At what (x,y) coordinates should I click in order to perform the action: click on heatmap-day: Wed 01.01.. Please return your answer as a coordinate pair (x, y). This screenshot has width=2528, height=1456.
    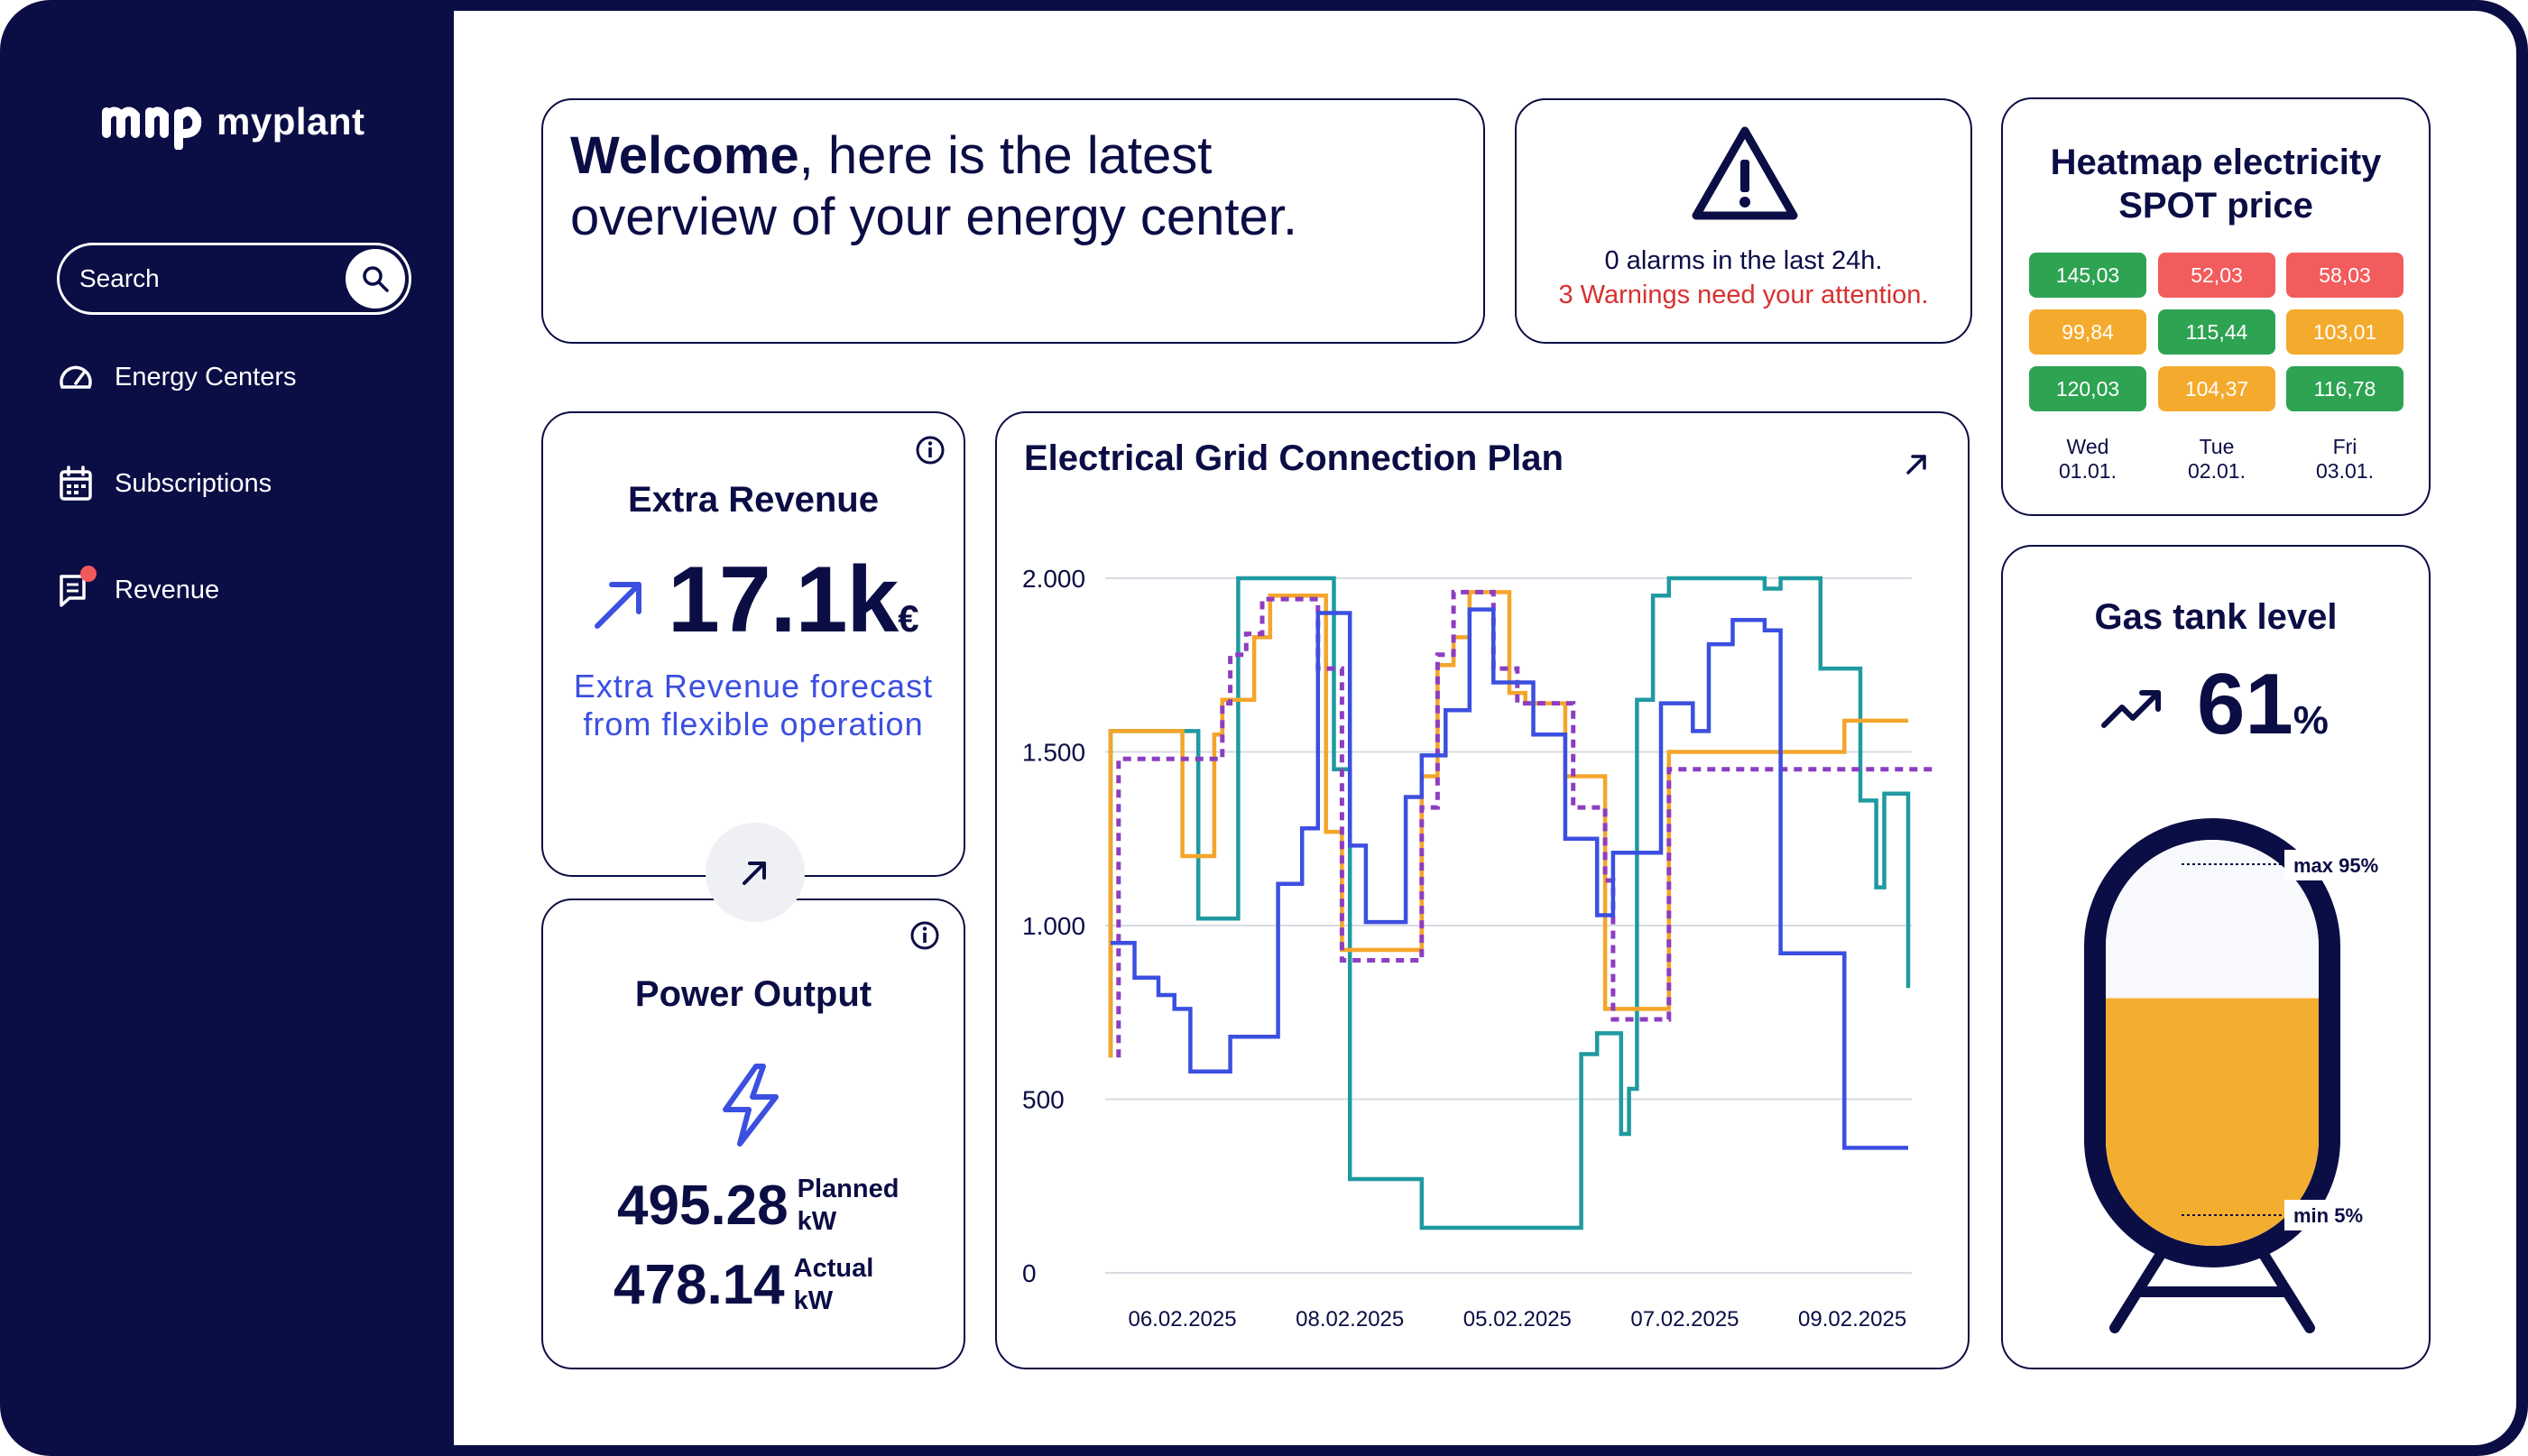
    Looking at the image, I should click on (2087, 459).